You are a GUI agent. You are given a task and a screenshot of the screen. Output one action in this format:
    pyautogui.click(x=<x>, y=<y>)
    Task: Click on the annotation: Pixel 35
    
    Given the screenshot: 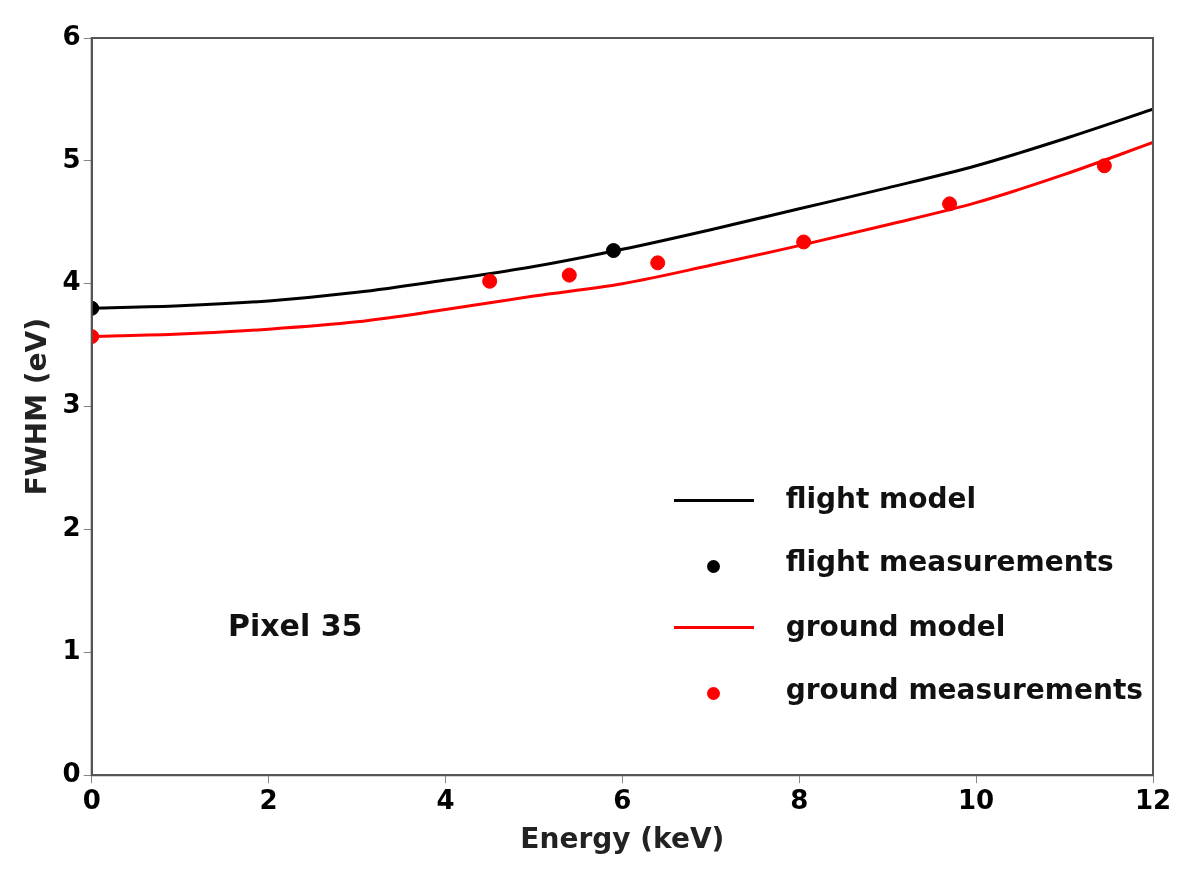 What is the action you would take?
    pyautogui.click(x=295, y=625)
    